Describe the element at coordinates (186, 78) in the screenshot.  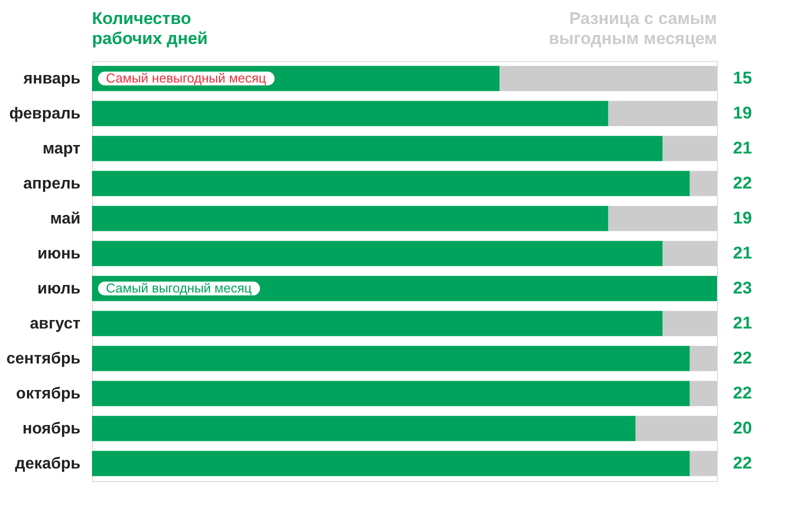
I see `annotation: Самый невыгодный месяц` at that location.